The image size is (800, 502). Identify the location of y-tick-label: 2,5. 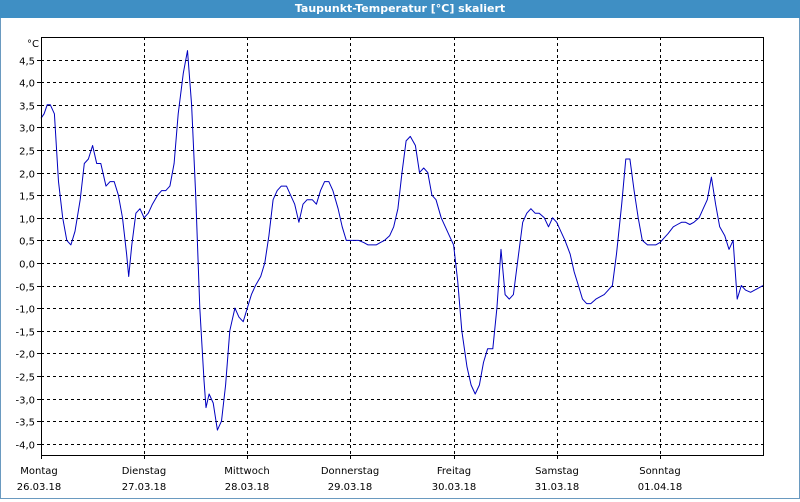
(27, 152).